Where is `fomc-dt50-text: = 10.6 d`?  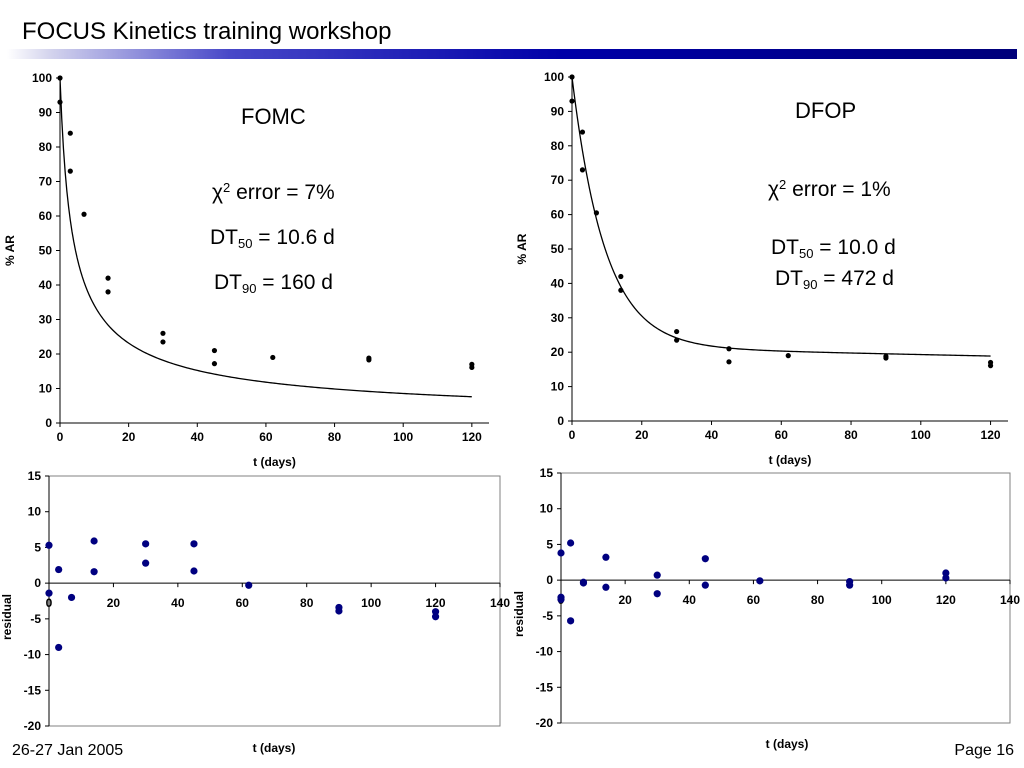
fomc-dt50-text: = 10.6 d is located at coordinates (293, 237).